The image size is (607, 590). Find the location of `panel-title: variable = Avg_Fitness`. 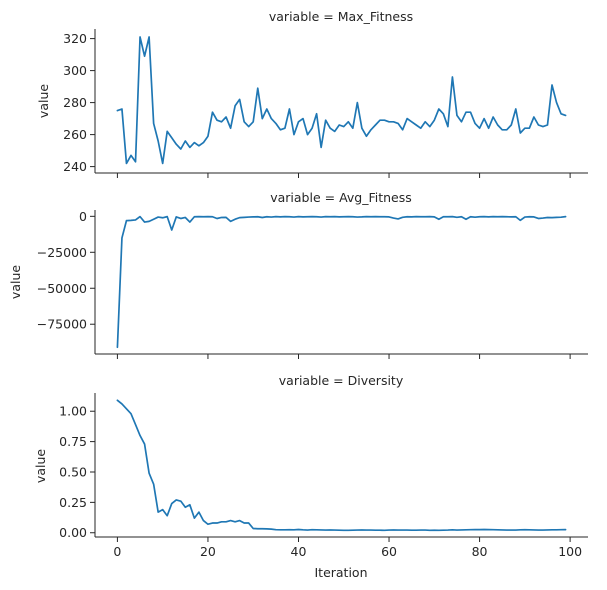

panel-title: variable = Avg_Fitness is located at coordinates (341, 197).